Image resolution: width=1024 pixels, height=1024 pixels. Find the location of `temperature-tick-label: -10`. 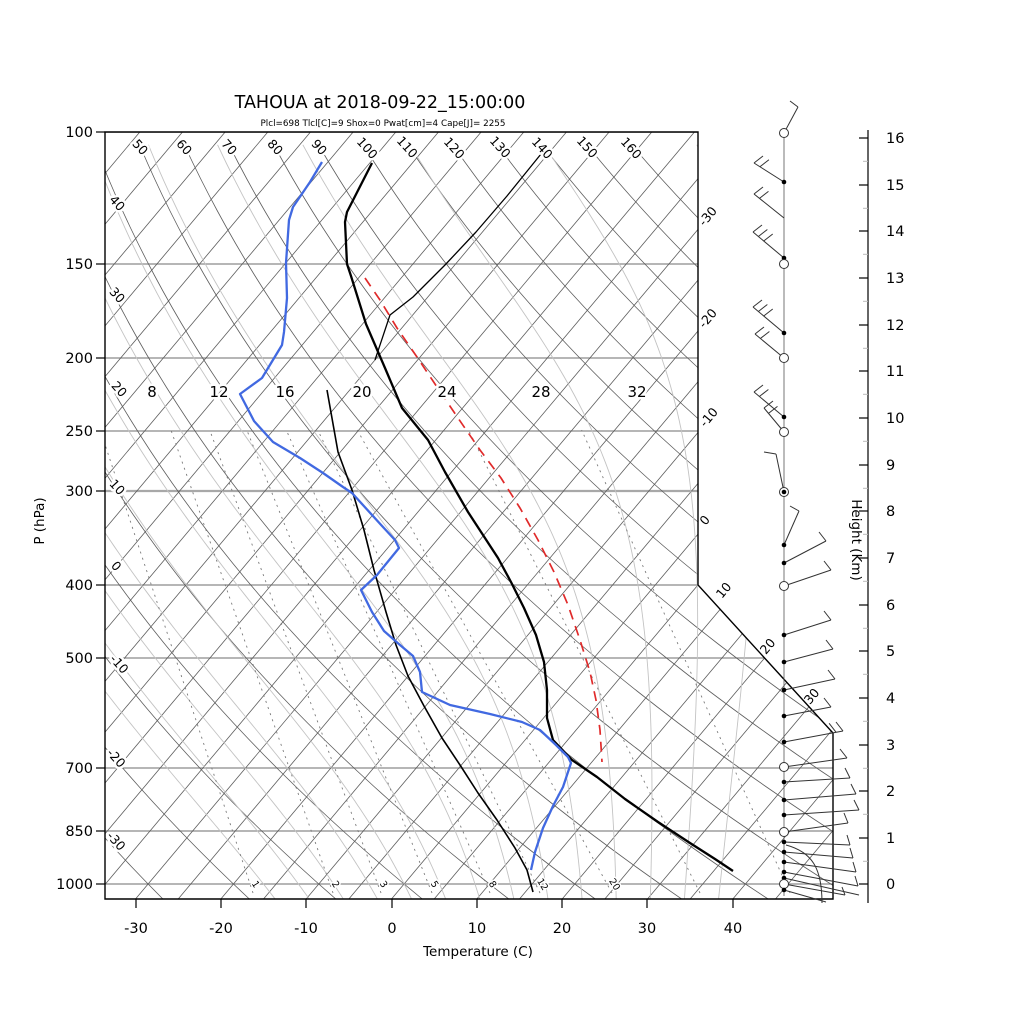

temperature-tick-label: -10 is located at coordinates (306, 929).